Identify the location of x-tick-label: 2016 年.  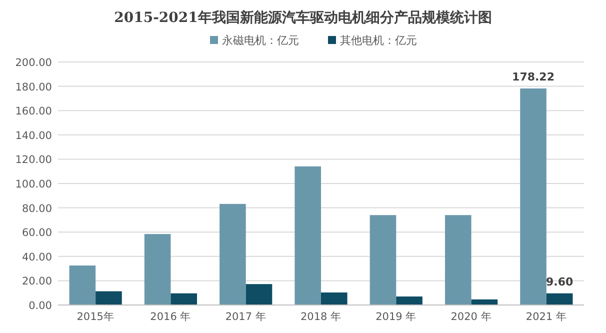
(171, 317).